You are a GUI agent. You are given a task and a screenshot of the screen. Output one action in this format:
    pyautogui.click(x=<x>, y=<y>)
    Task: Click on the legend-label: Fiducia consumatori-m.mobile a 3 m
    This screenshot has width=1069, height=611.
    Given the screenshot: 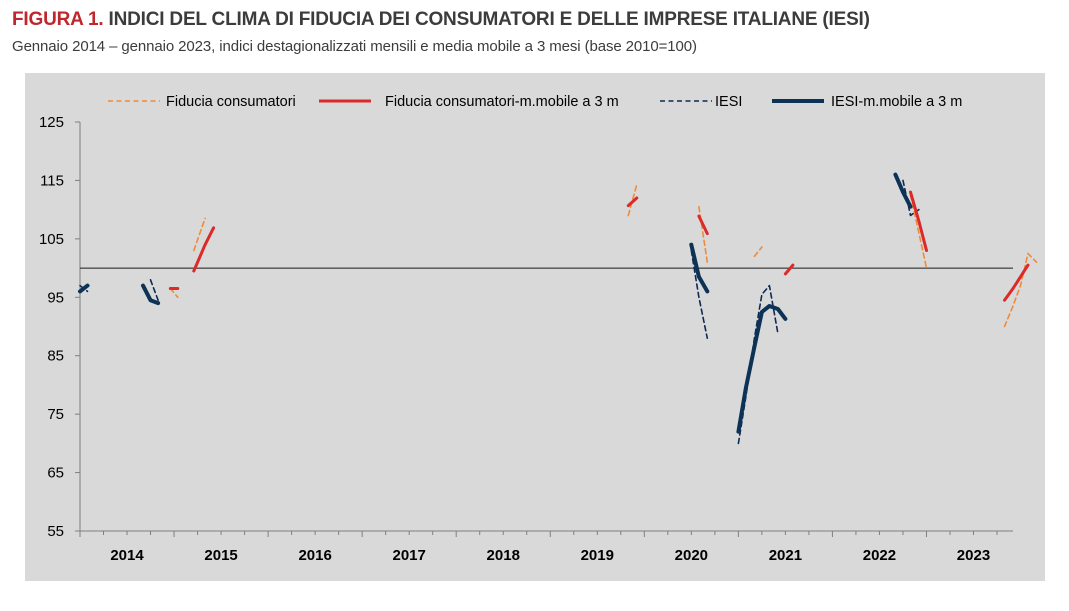 What is the action you would take?
    pyautogui.click(x=502, y=102)
    